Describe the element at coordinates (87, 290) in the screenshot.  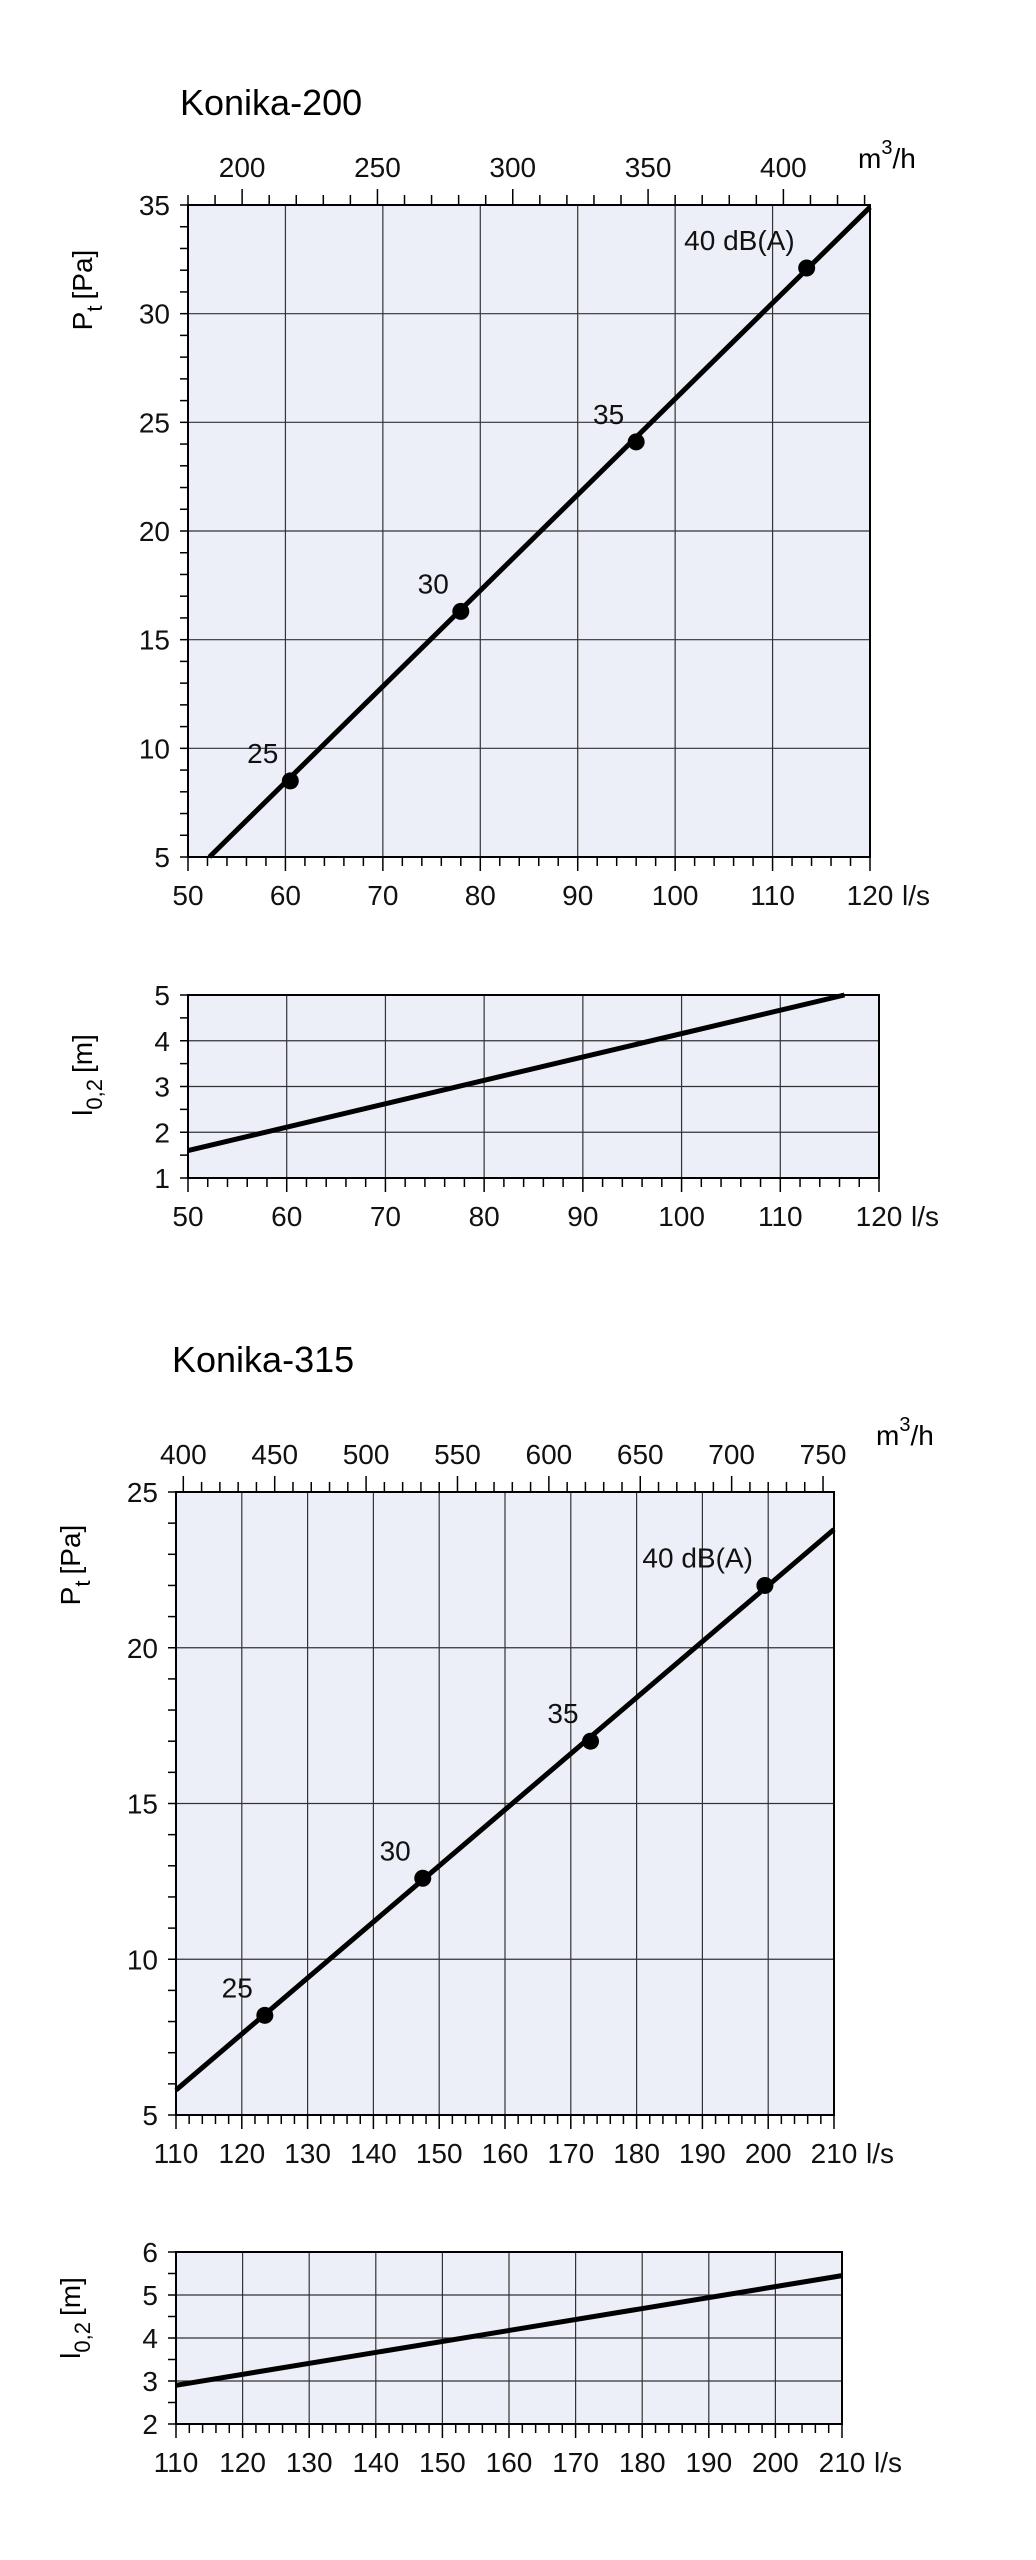
I see `konika-200-pressure-ylabel: Pt[Pa]` at that location.